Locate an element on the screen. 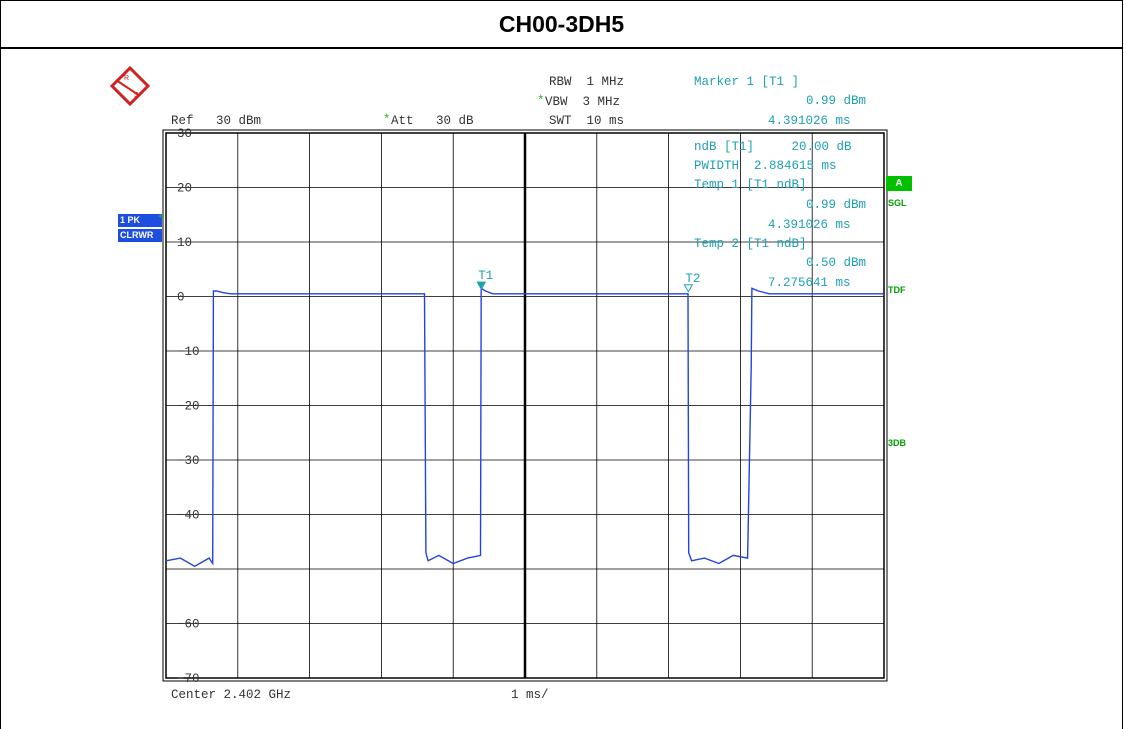  ndb-line: ndB [T1] 20.00 dB is located at coordinates (773, 147).